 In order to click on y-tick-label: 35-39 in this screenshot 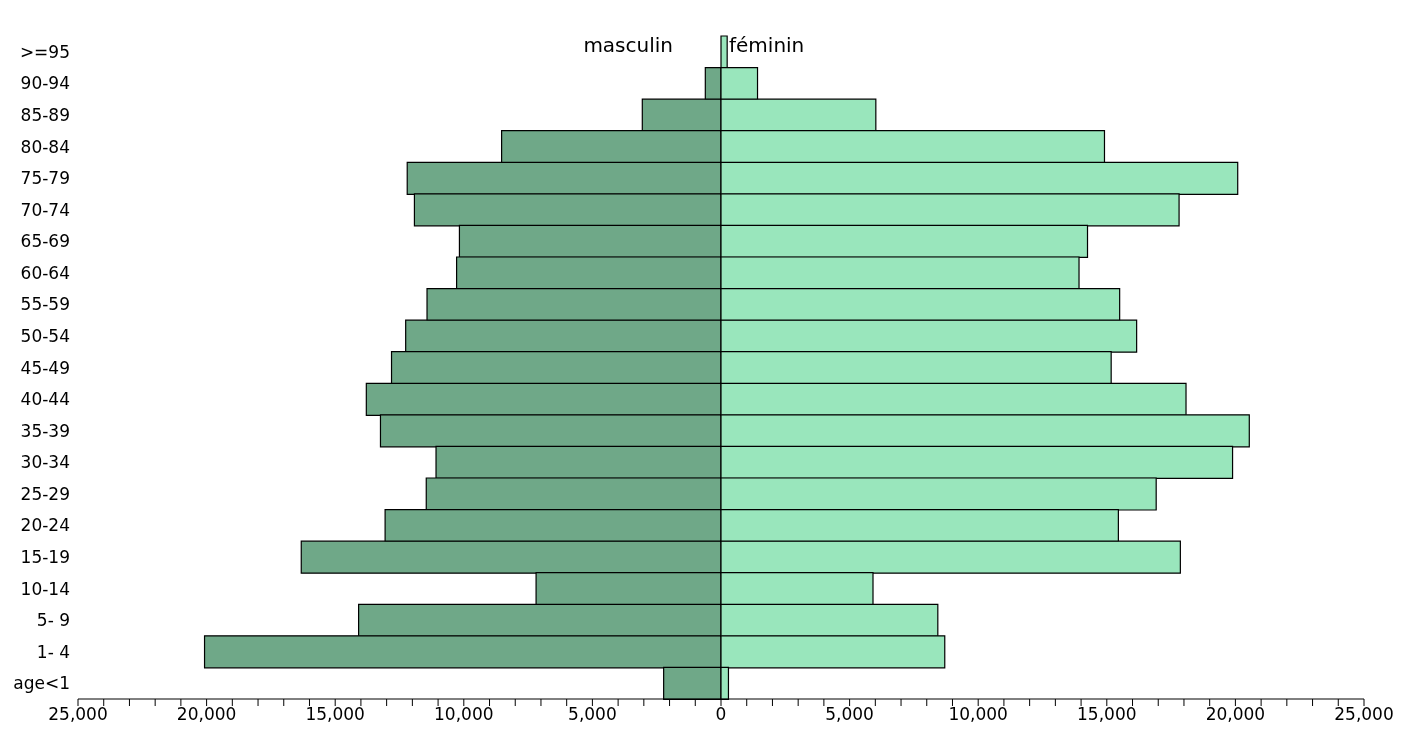, I will do `click(45, 430)`.